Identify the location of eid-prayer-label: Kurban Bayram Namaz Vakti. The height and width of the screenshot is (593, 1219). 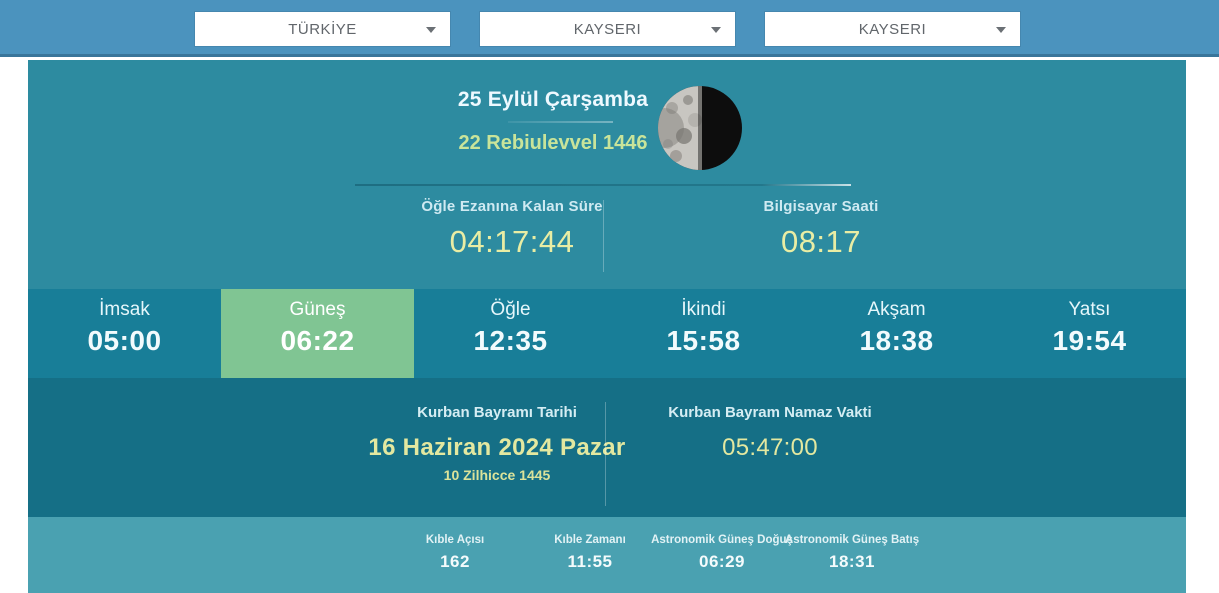
(770, 412).